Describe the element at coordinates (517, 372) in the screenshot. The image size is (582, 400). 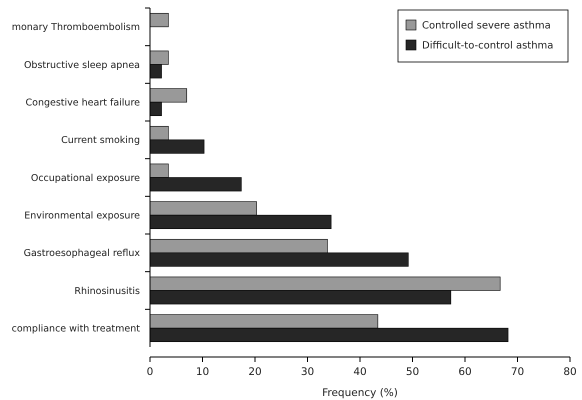
I see `x-tick-label: 70` at that location.